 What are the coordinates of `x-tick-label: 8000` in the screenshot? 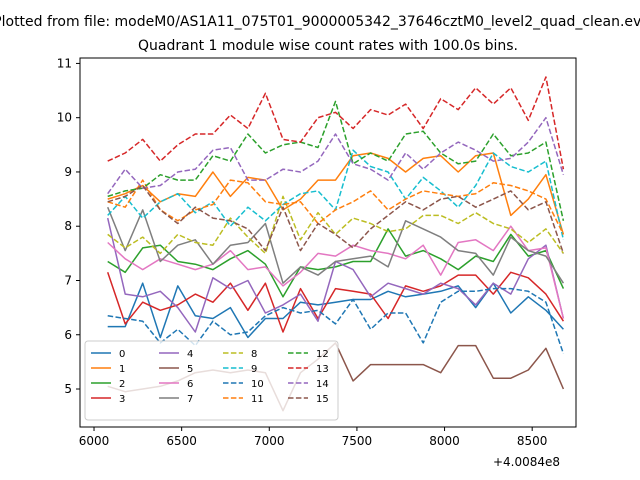 It's located at (444, 441).